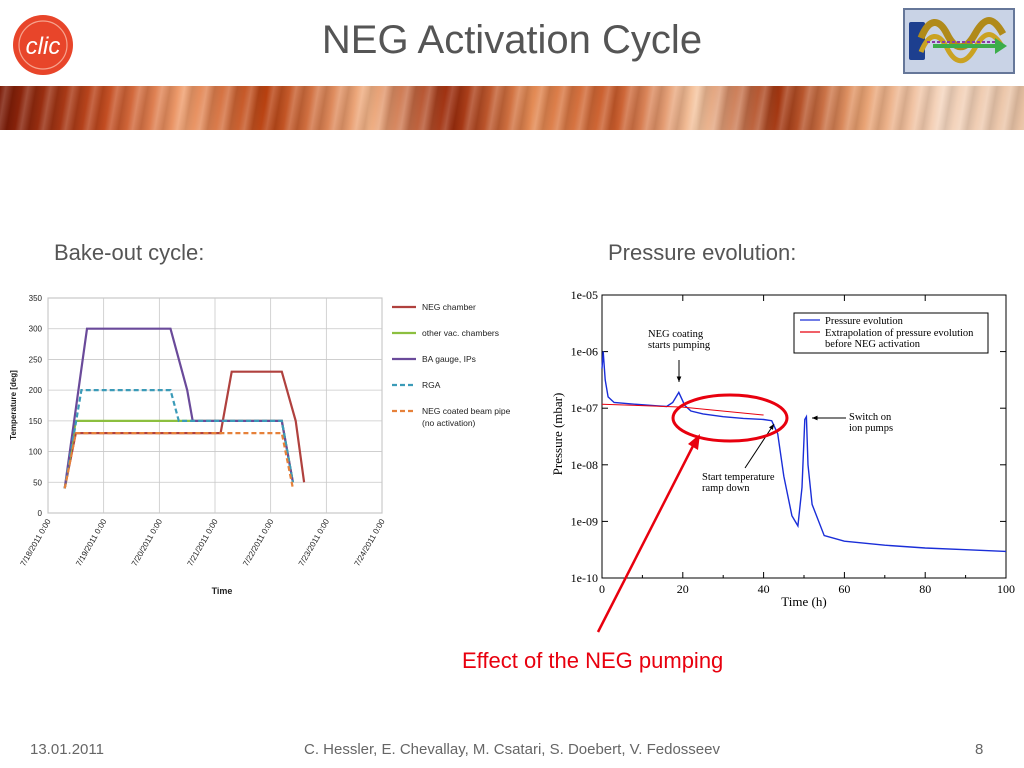  I want to click on bakeout-y-tick-label: 150, so click(36, 421).